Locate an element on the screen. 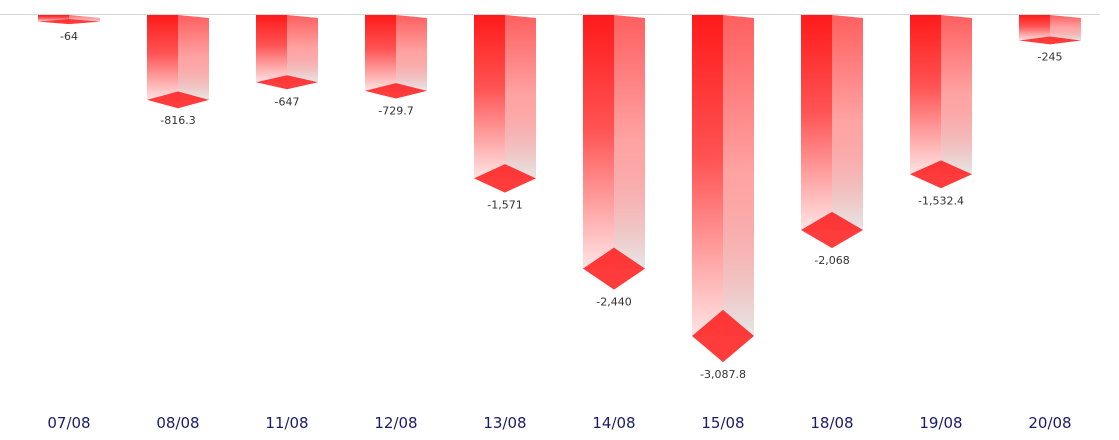 The height and width of the screenshot is (440, 1119). x-tick-label: 12/08 is located at coordinates (395, 423).